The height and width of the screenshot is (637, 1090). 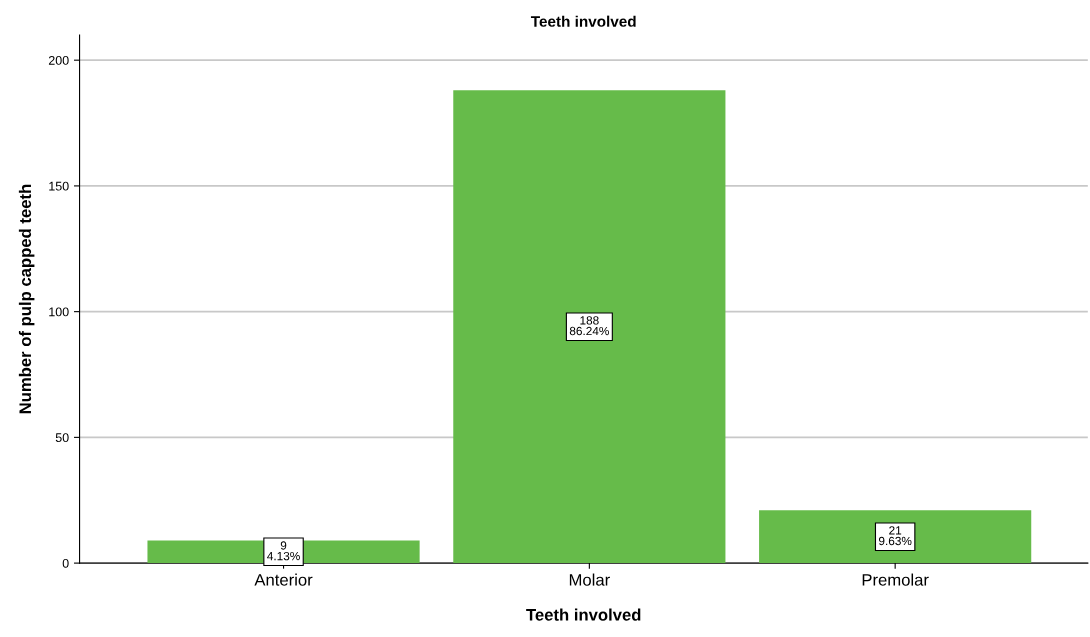 What do you see at coordinates (58, 60) in the screenshot?
I see `y-tick-label: 200` at bounding box center [58, 60].